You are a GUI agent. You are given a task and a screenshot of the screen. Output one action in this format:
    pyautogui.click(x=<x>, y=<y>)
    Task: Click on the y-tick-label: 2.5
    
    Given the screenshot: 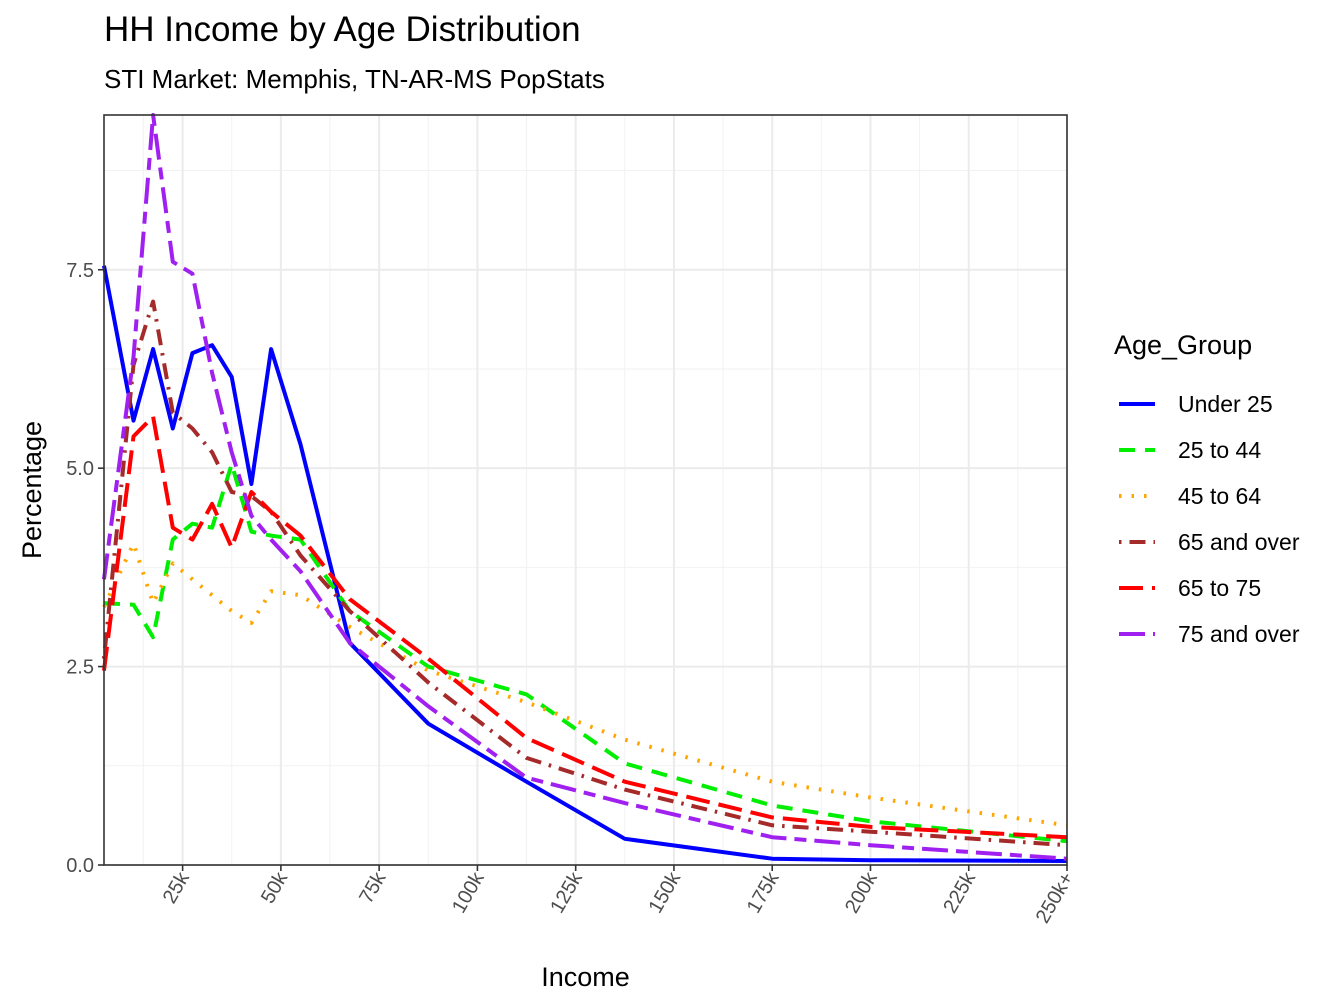 What is the action you would take?
    pyautogui.click(x=80, y=668)
    